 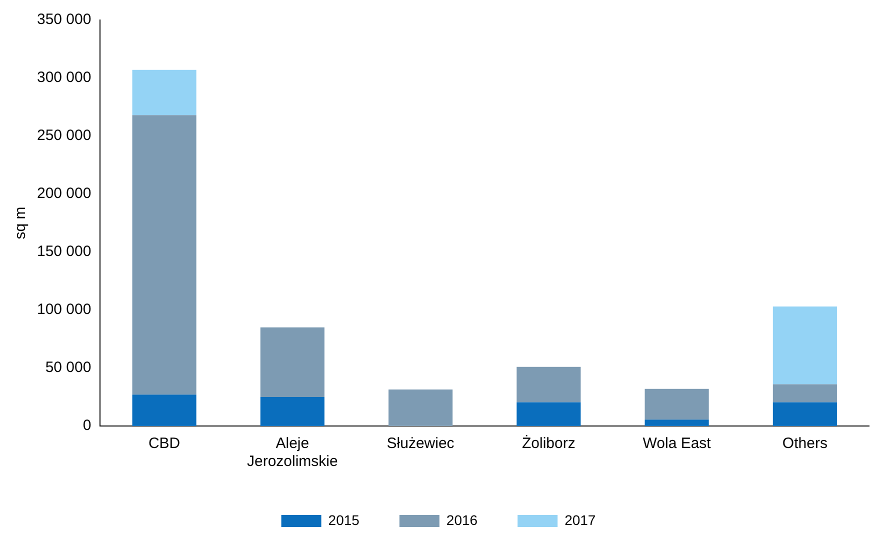 What do you see at coordinates (805, 443) in the screenshot?
I see `x-tick-label: Others` at bounding box center [805, 443].